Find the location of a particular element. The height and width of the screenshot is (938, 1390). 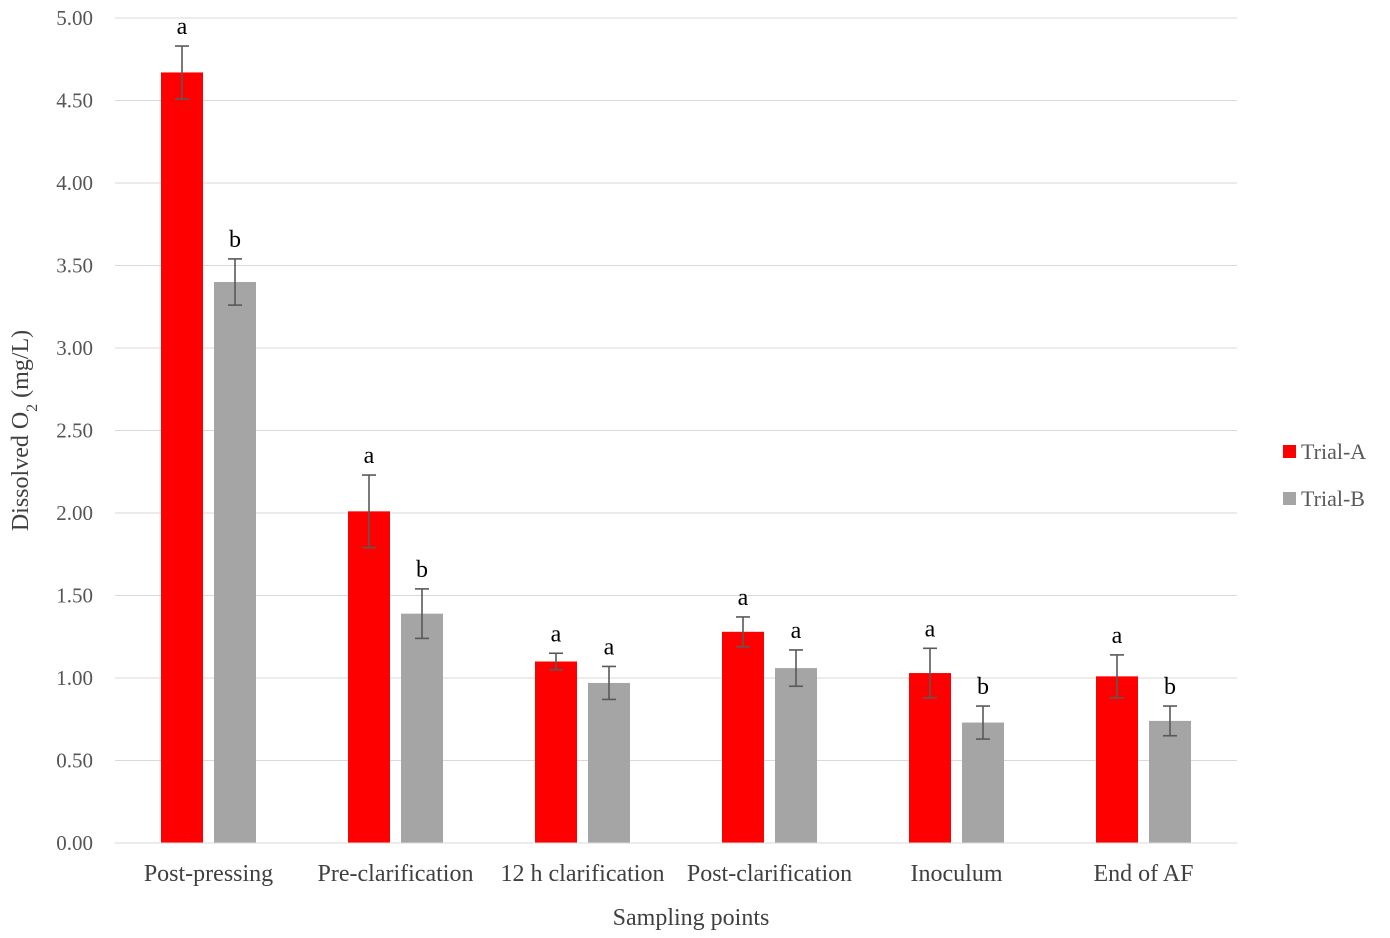

y-tick-label: 4.00 is located at coordinates (74, 183).